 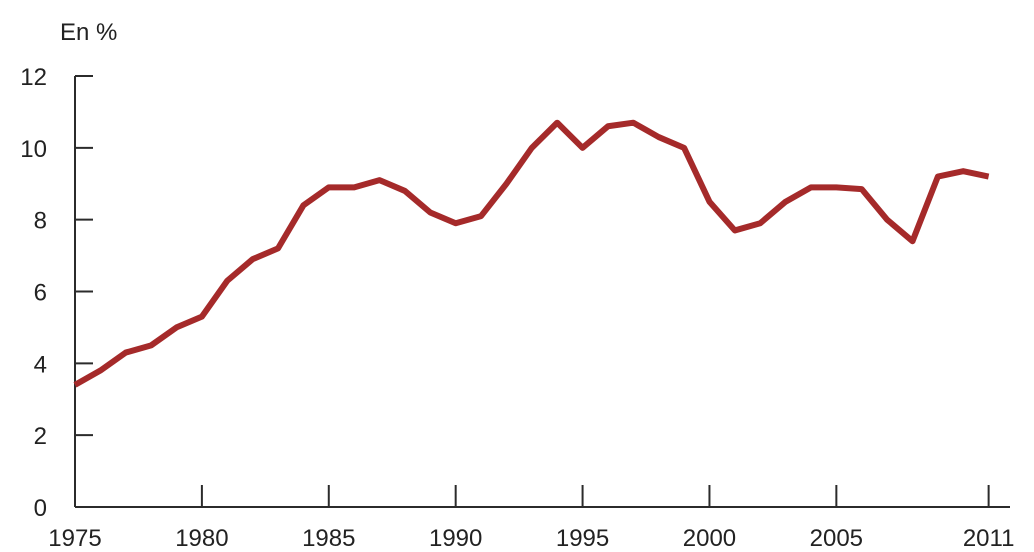 I want to click on x-axis: 1975 1980 1985 1990 1995 2000 2005 2011, so click(x=531, y=518).